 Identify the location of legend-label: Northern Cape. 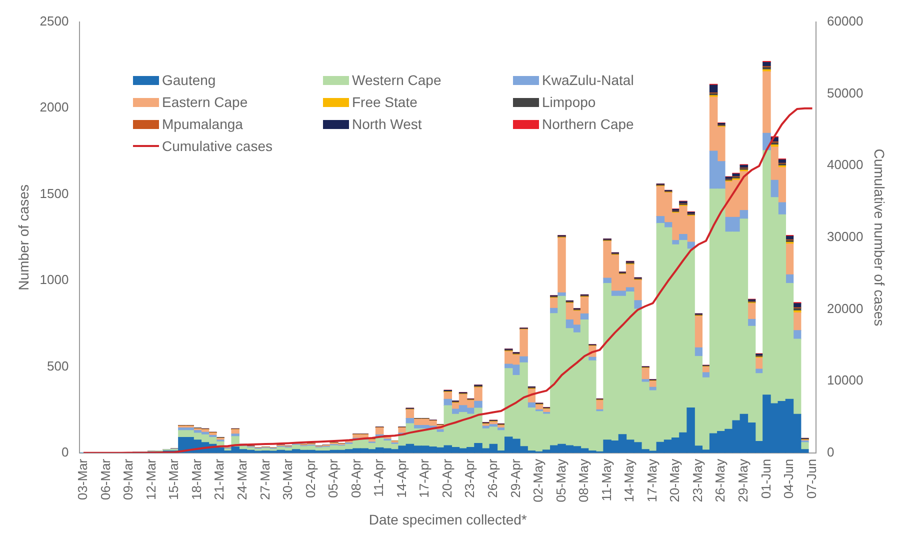
(588, 124).